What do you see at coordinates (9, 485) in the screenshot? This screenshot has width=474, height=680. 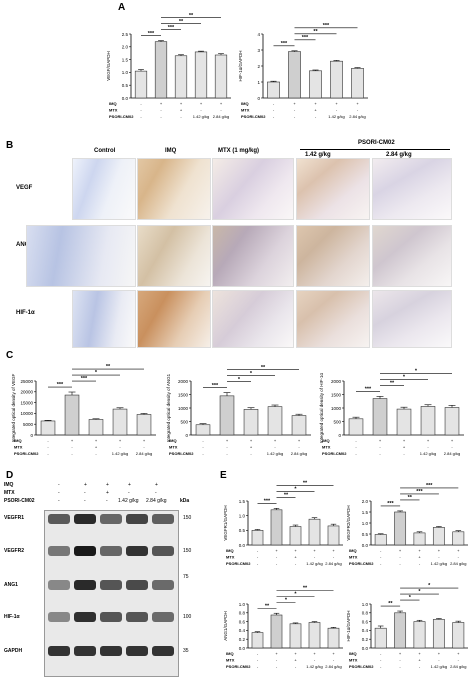 I see `wb-row-label-imq: IMQ` at bounding box center [9, 485].